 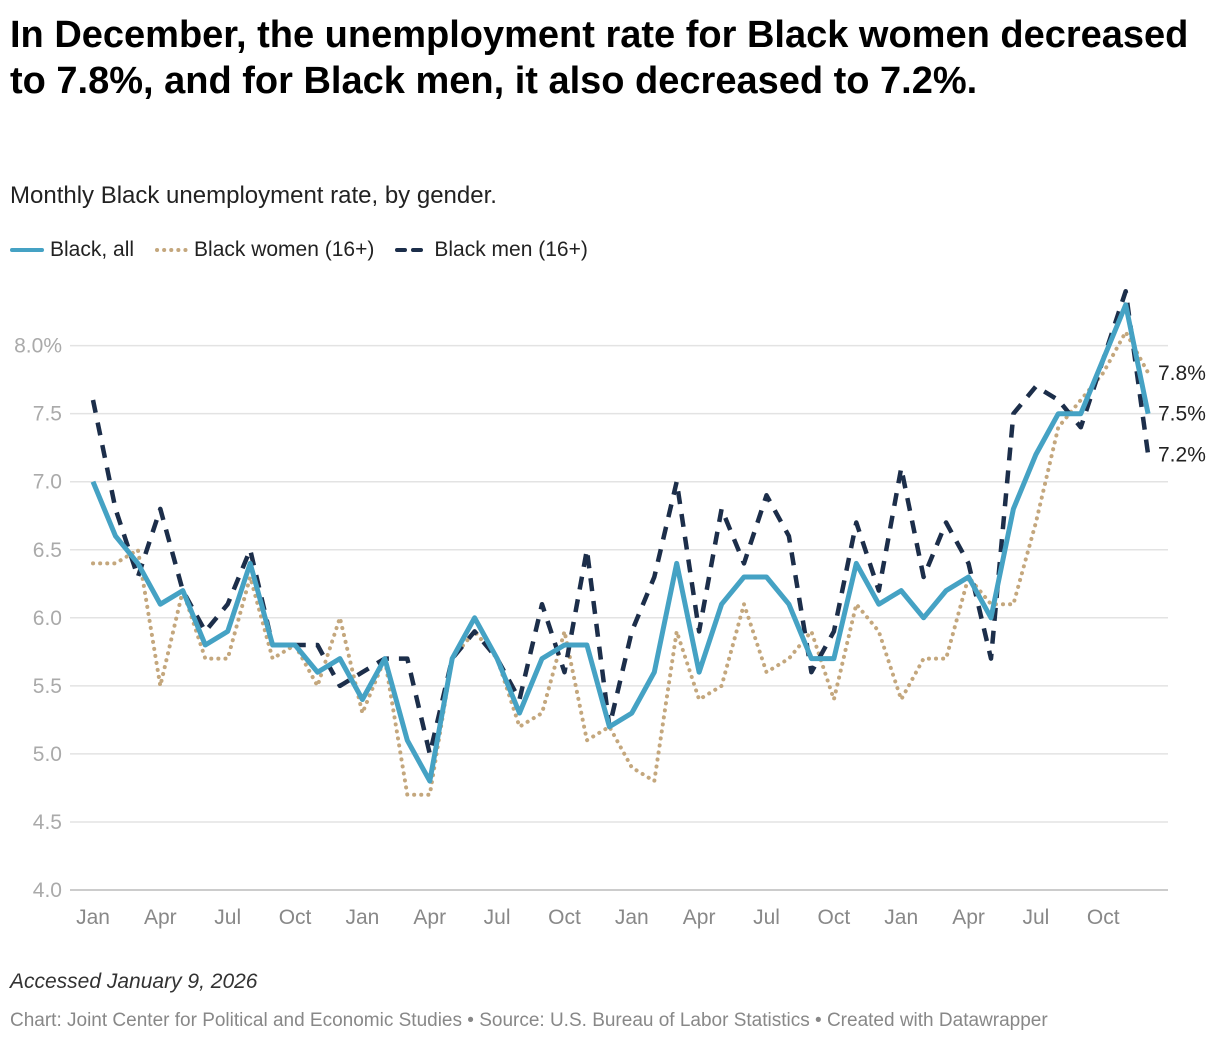 What do you see at coordinates (92, 249) in the screenshot?
I see `legend-label: Black, all` at bounding box center [92, 249].